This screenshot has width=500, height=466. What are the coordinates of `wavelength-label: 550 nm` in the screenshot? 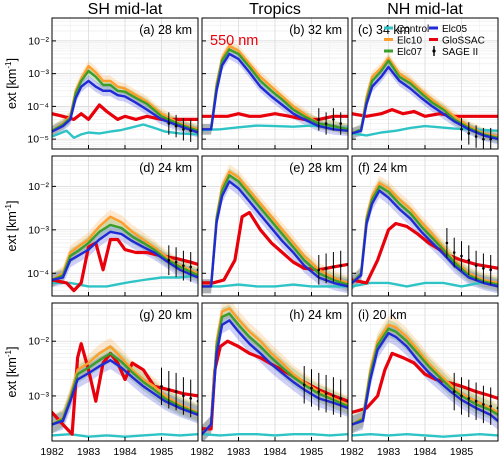 It's located at (234, 41).